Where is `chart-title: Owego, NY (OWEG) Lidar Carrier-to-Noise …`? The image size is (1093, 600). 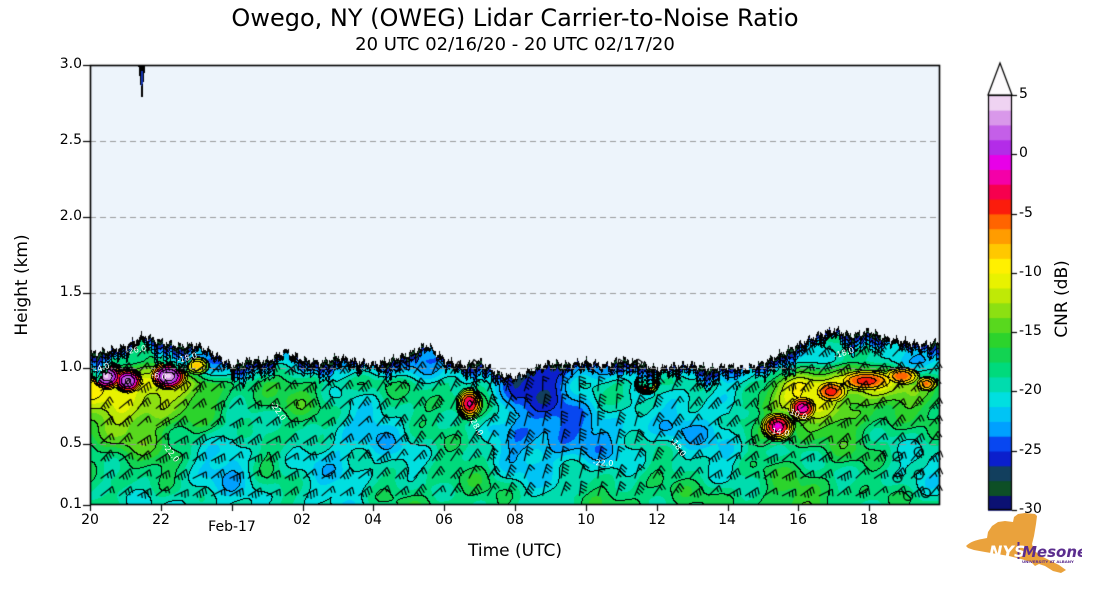
chart-title: Owego, NY (OWEG) Lidar Carrier-to-Noise … is located at coordinates (515, 18).